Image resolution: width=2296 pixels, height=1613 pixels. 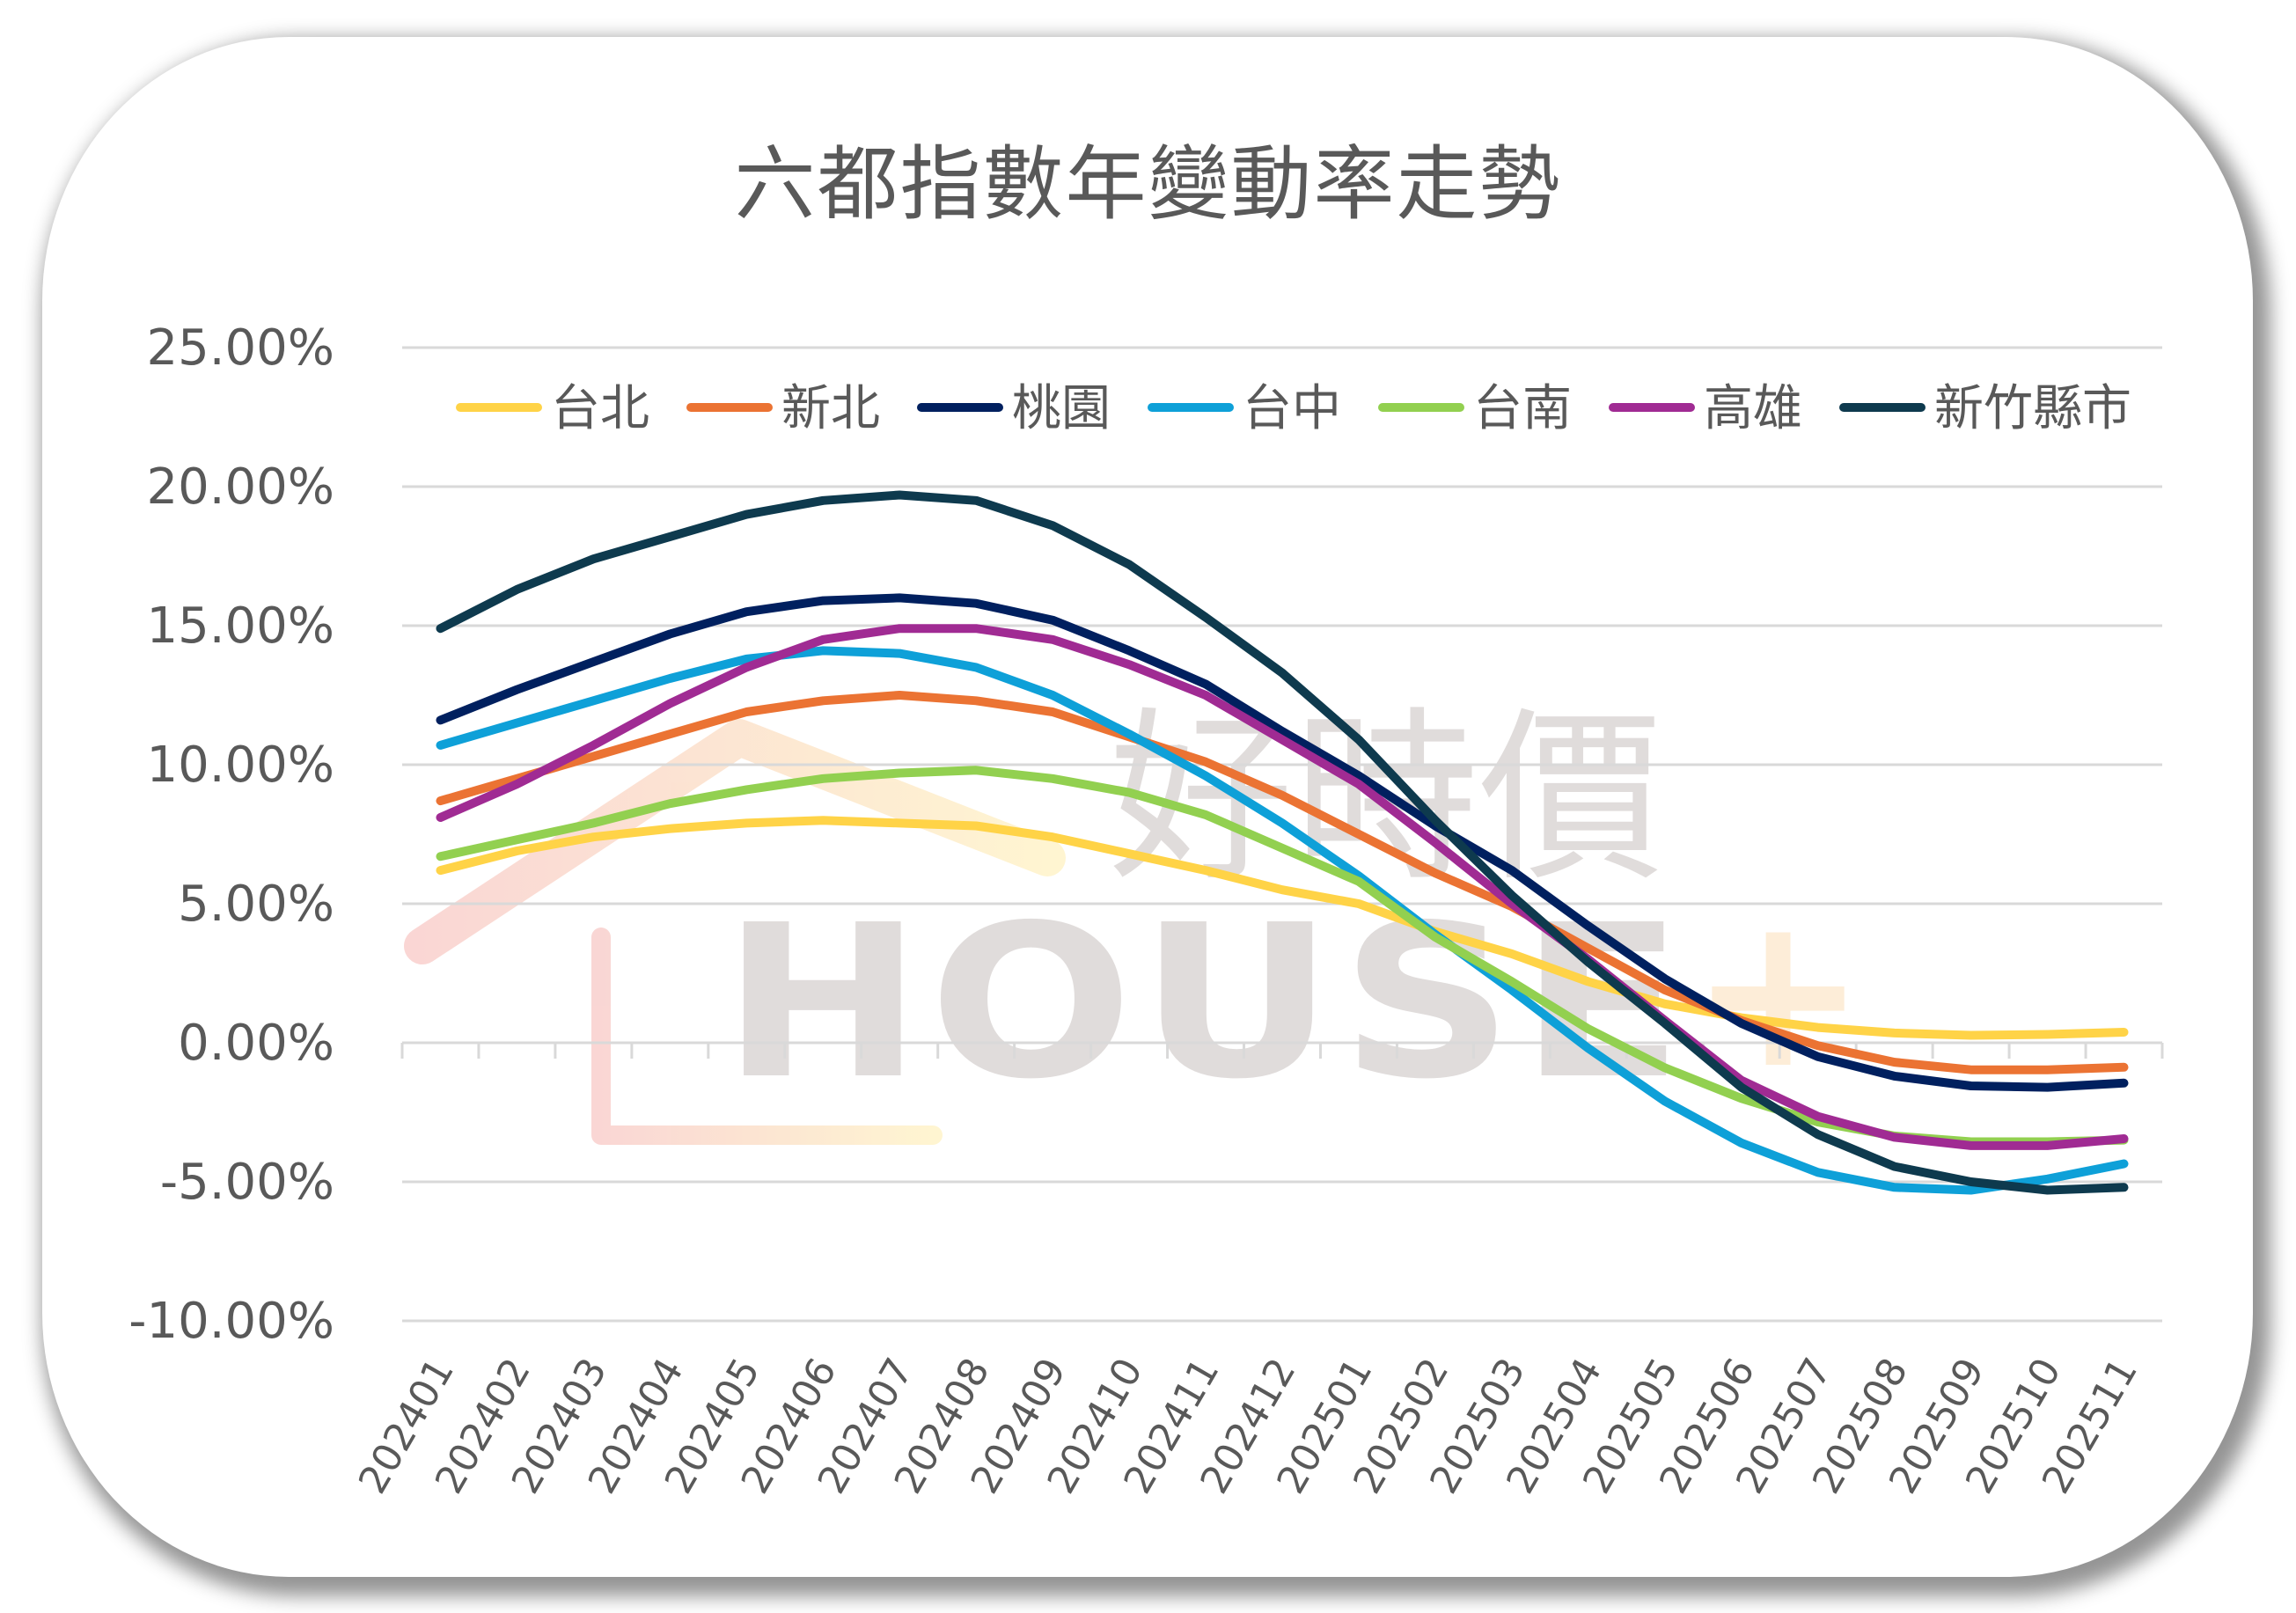 I want to click on watermark-plus: +, so click(x=1781, y=992).